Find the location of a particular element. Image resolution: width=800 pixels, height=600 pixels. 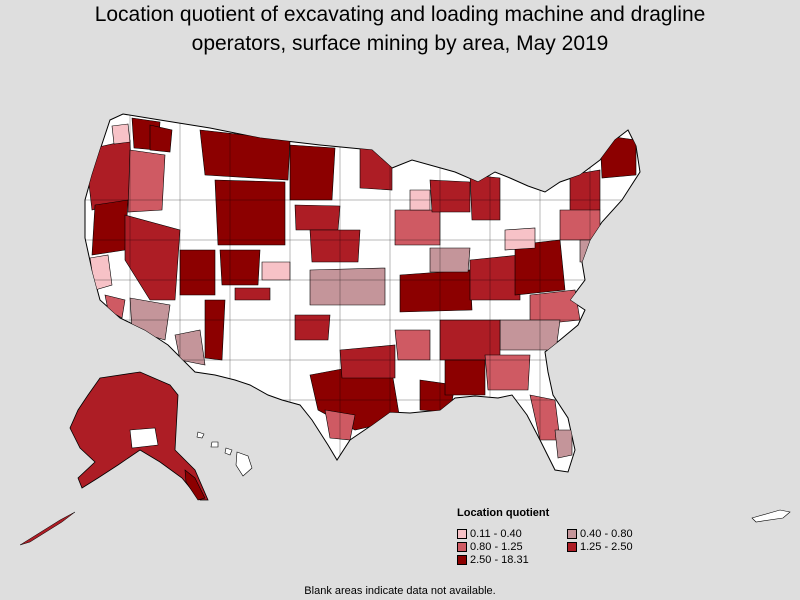

legend-label-1: 0.40 - 0.80 is located at coordinates (606, 534).